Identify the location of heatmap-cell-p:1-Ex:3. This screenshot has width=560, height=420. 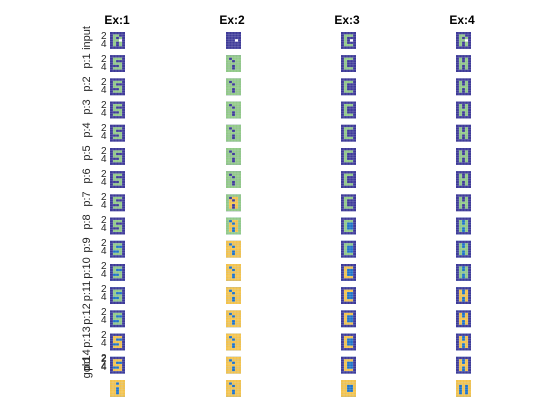
(348, 63).